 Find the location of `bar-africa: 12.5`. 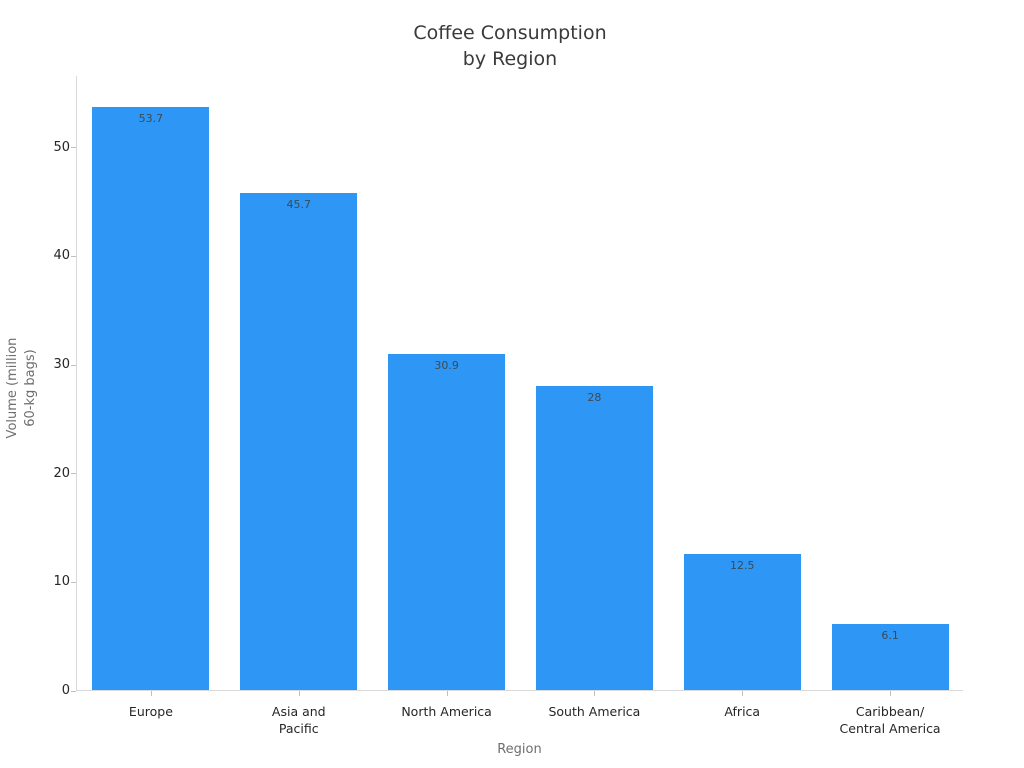

bar-africa: 12.5 is located at coordinates (742, 622).